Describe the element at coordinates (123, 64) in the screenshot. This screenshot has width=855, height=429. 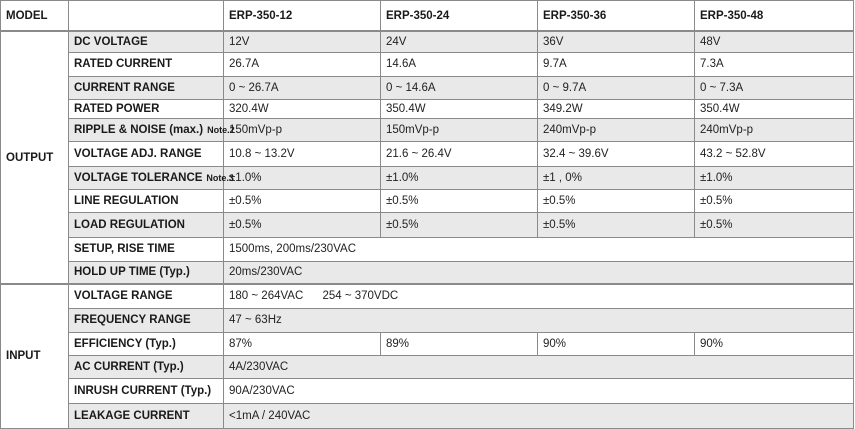
I see `row-label-text: RATED CURRENT` at that location.